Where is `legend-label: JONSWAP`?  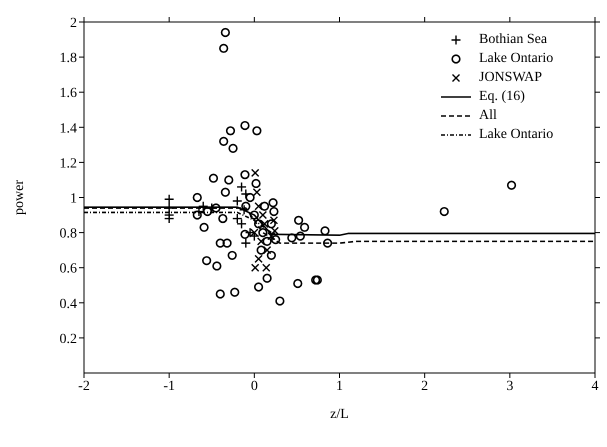
legend-label: JONSWAP is located at coordinates (510, 78).